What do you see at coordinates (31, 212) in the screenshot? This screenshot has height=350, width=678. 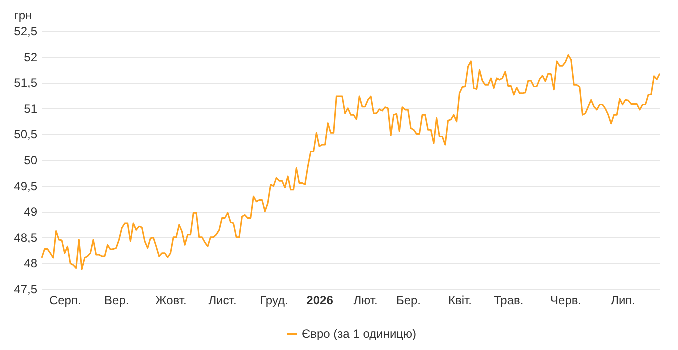 I see `y-tick-label: 49` at bounding box center [31, 212].